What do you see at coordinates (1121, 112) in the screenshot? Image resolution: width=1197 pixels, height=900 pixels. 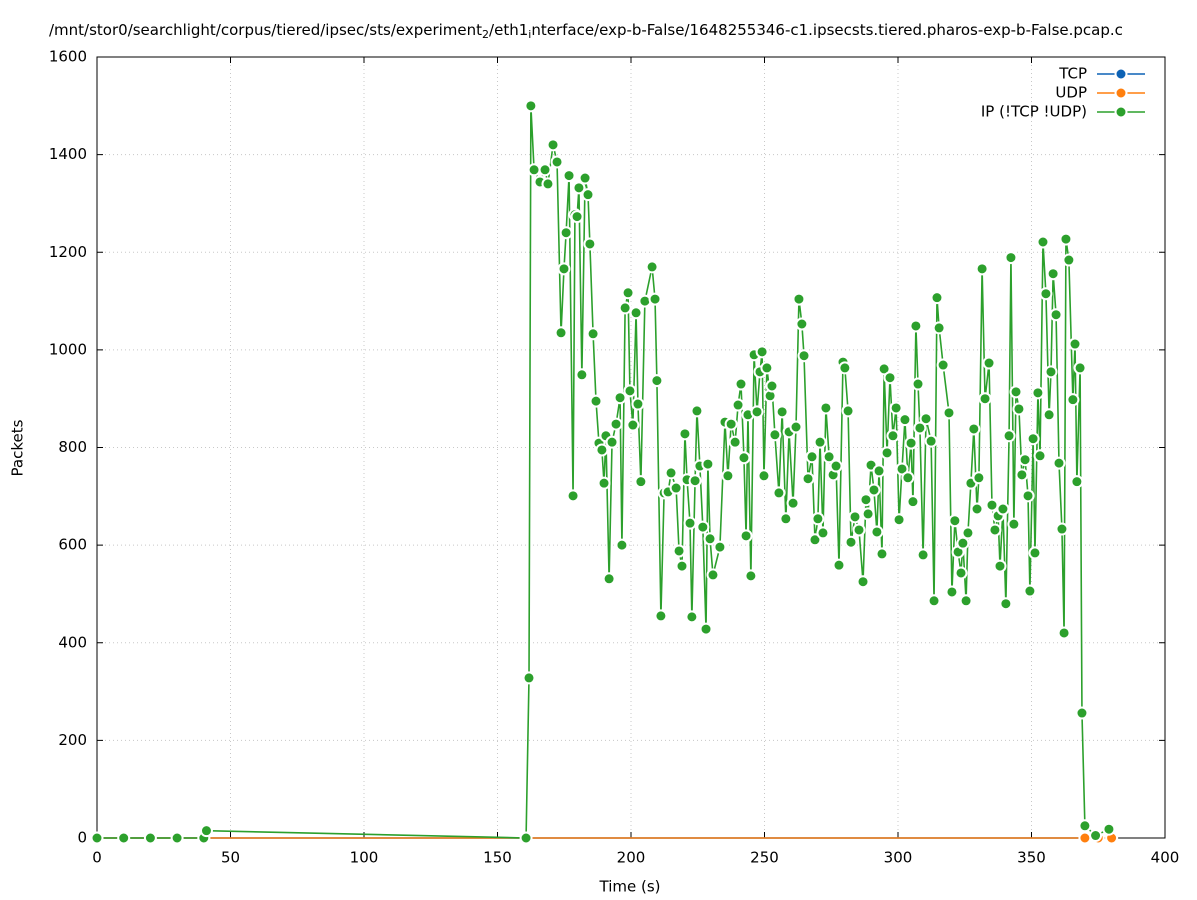 I see `legend-marker` at bounding box center [1121, 112].